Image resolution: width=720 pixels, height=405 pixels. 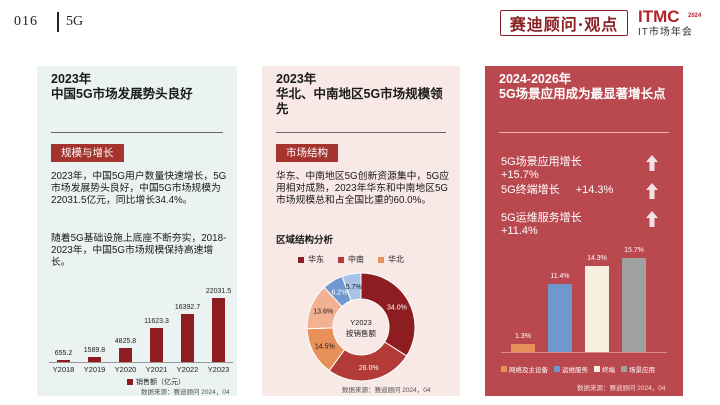 I want to click on legend-item: 中南, so click(x=351, y=259).